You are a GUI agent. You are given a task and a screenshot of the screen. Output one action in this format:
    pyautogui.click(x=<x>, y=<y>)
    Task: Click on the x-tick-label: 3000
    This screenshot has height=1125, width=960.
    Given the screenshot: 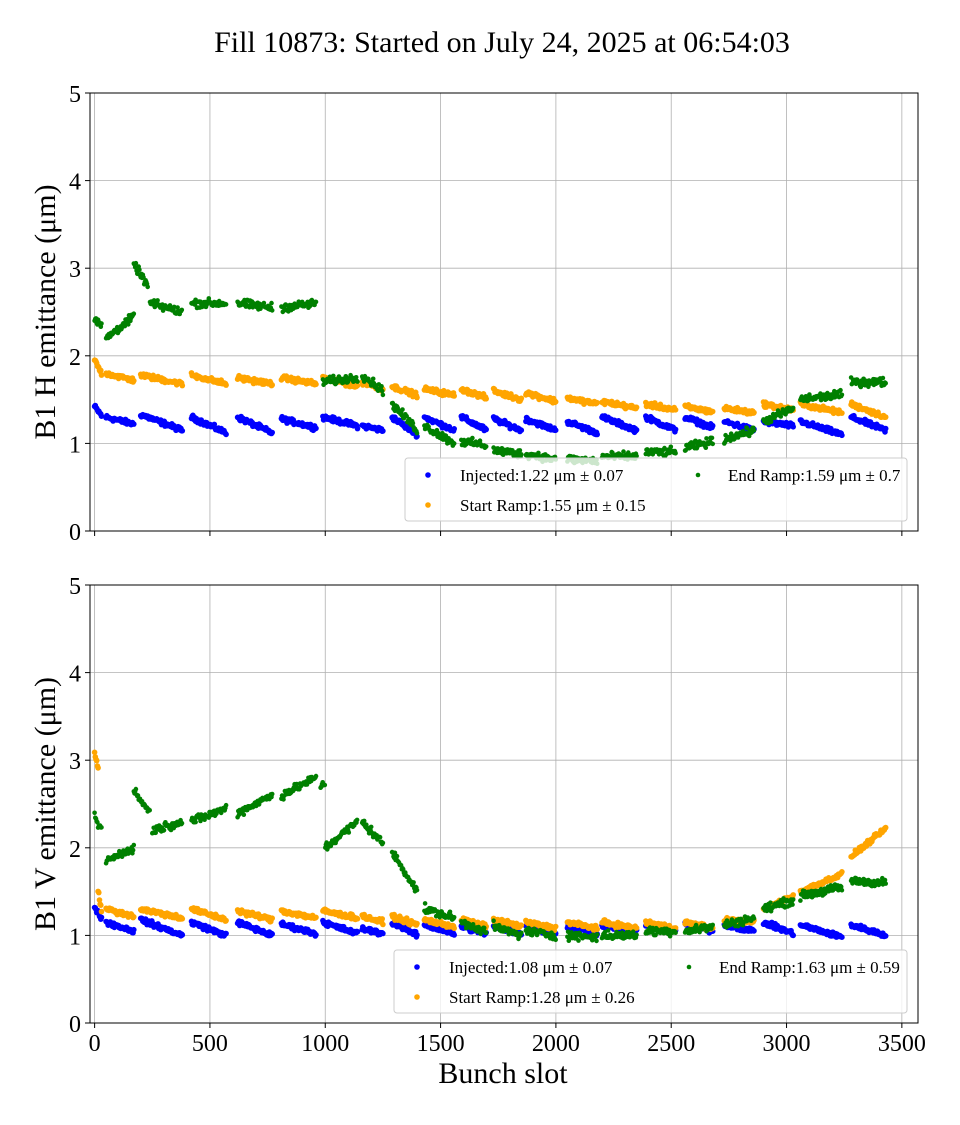 What is the action you would take?
    pyautogui.click(x=787, y=1044)
    